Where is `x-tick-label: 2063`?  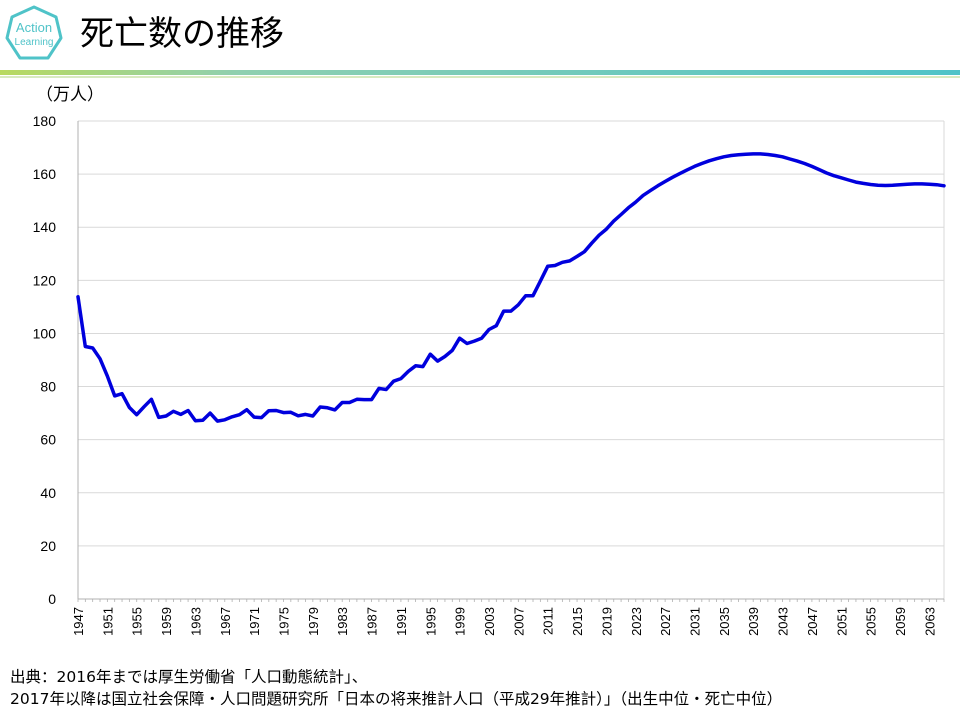 x-tick-label: 2063 is located at coordinates (929, 621).